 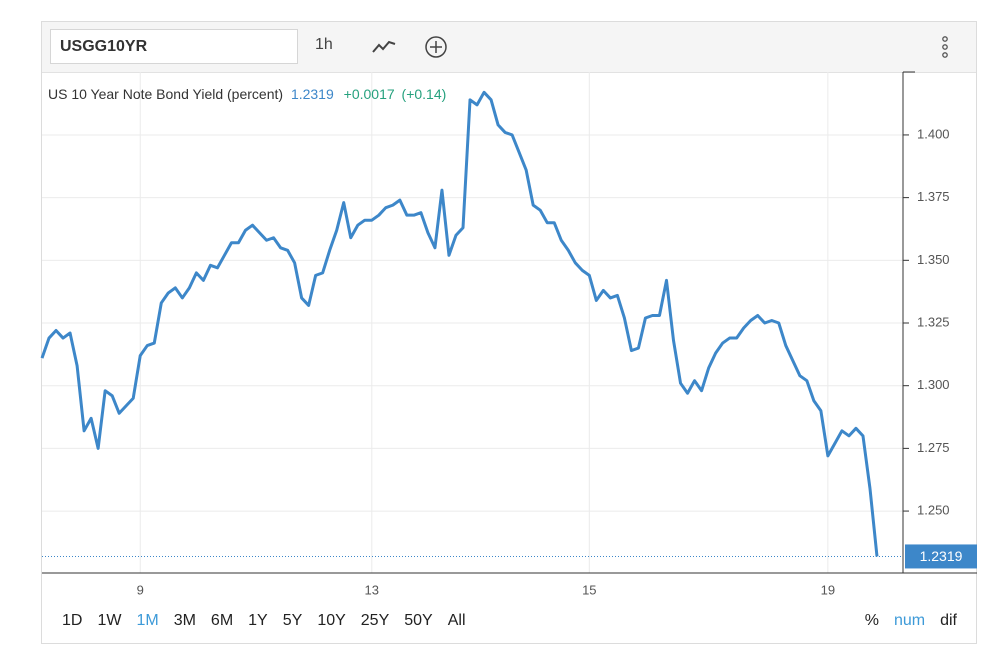 What do you see at coordinates (369, 94) in the screenshot?
I see `change: +0.0017` at bounding box center [369, 94].